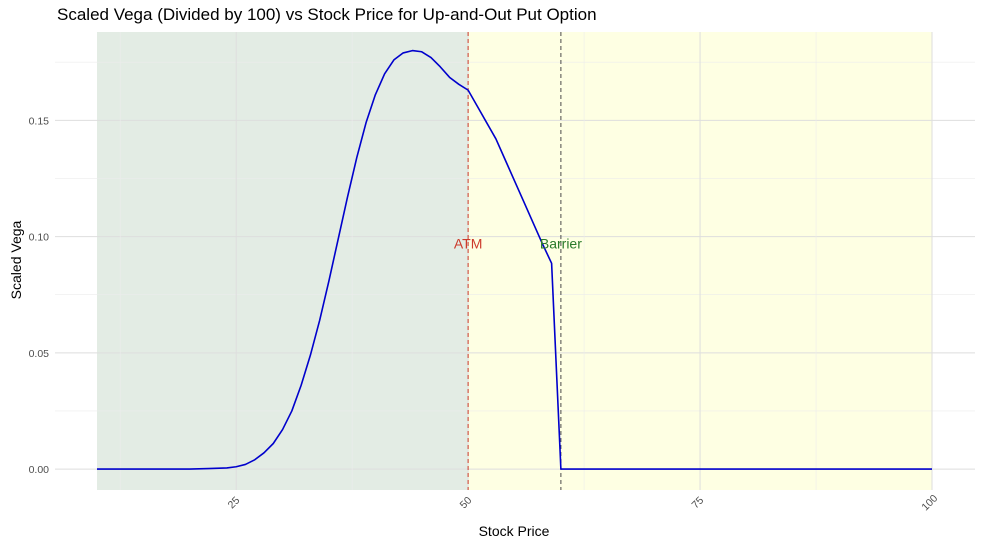 This screenshot has height=546, width=982. What do you see at coordinates (39, 470) in the screenshot?
I see `y-tick-label: 0.00` at bounding box center [39, 470].